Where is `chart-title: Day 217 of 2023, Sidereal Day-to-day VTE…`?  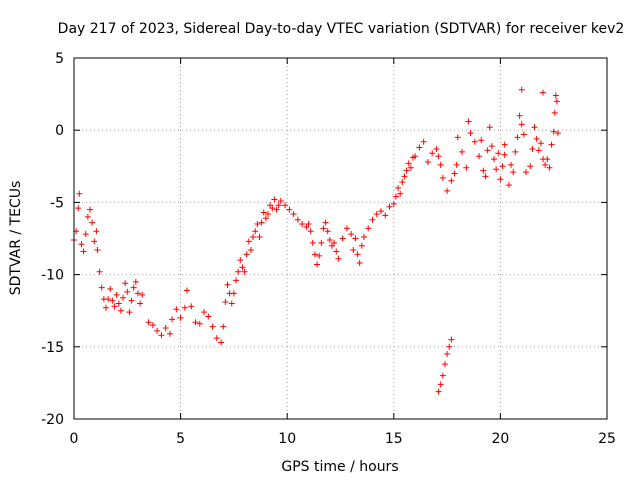
chart-title: Day 217 of 2023, Sidereal Day-to-day VTE… is located at coordinates (341, 29).